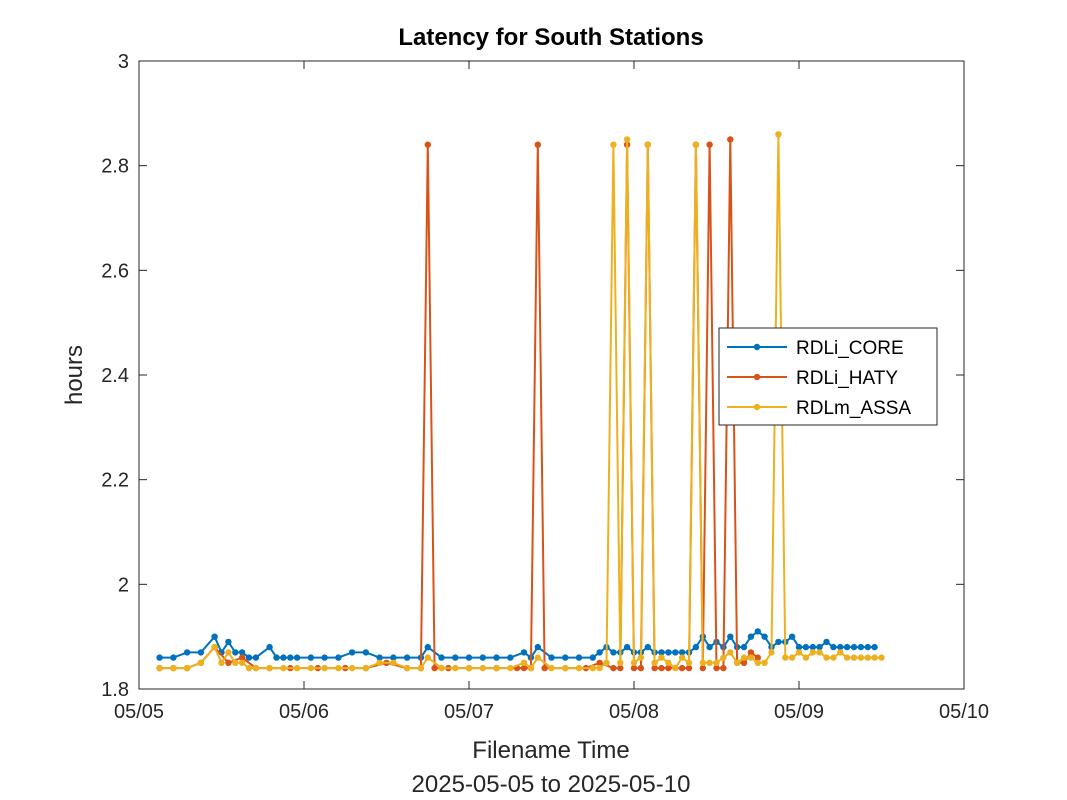 The image size is (1067, 800). Describe the element at coordinates (551, 784) in the screenshot. I see `x-axis-subtitle: 2025-05-05 to 2025-05-10` at that location.